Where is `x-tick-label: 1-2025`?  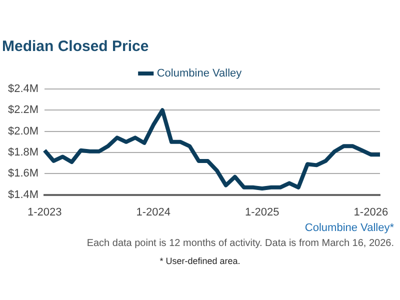
x-tick-label: 1-2025 is located at coordinates (262, 212).